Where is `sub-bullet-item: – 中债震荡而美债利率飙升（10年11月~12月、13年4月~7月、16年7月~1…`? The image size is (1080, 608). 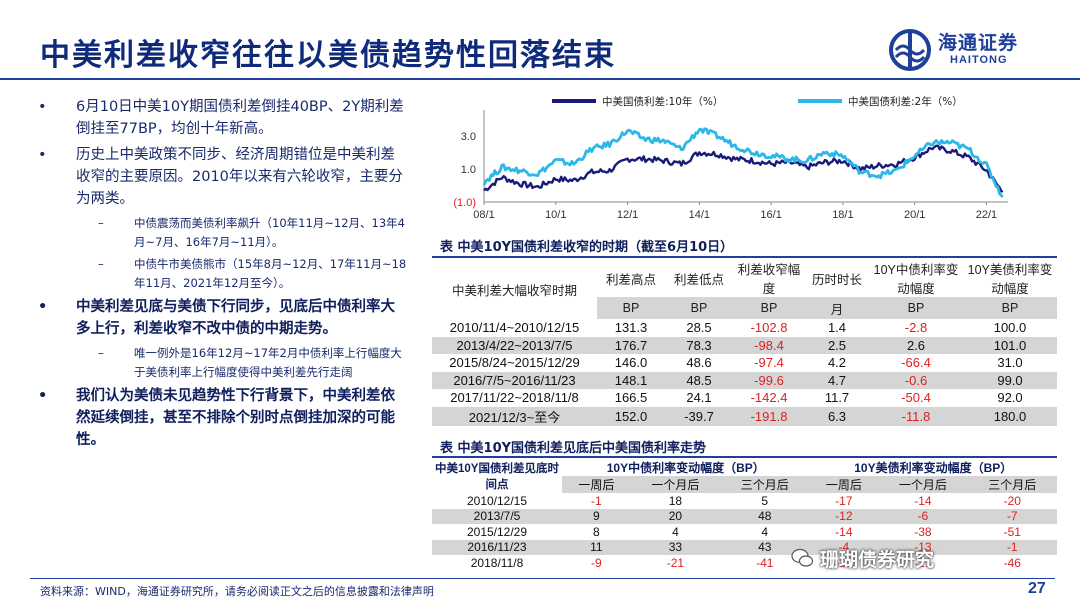 sub-bullet-item: – 中债震荡而美债利率飙升（10年11月~12月、13年4月~7月、16年7月~1… is located at coordinates (251, 232).